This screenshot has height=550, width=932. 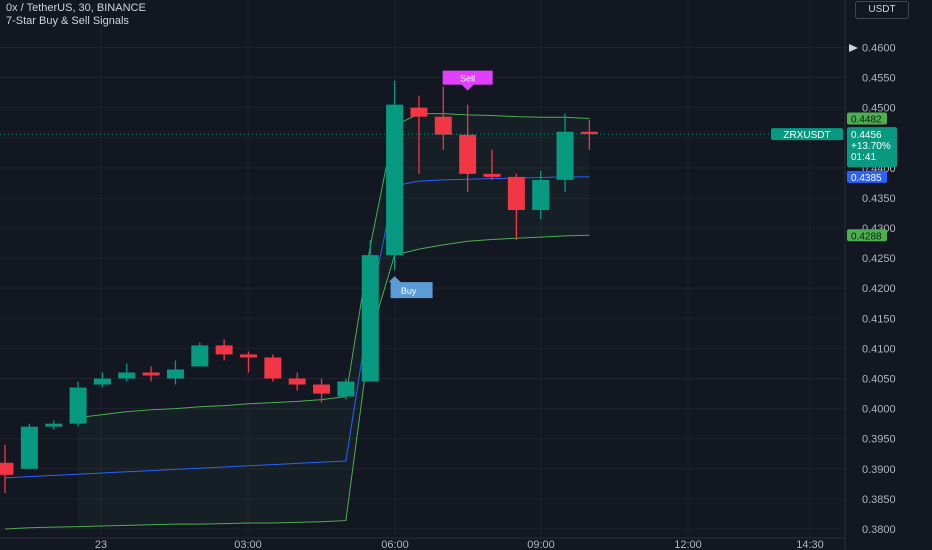 What do you see at coordinates (863, 157) in the screenshot?
I see `bar-countdown: 01:41` at bounding box center [863, 157].